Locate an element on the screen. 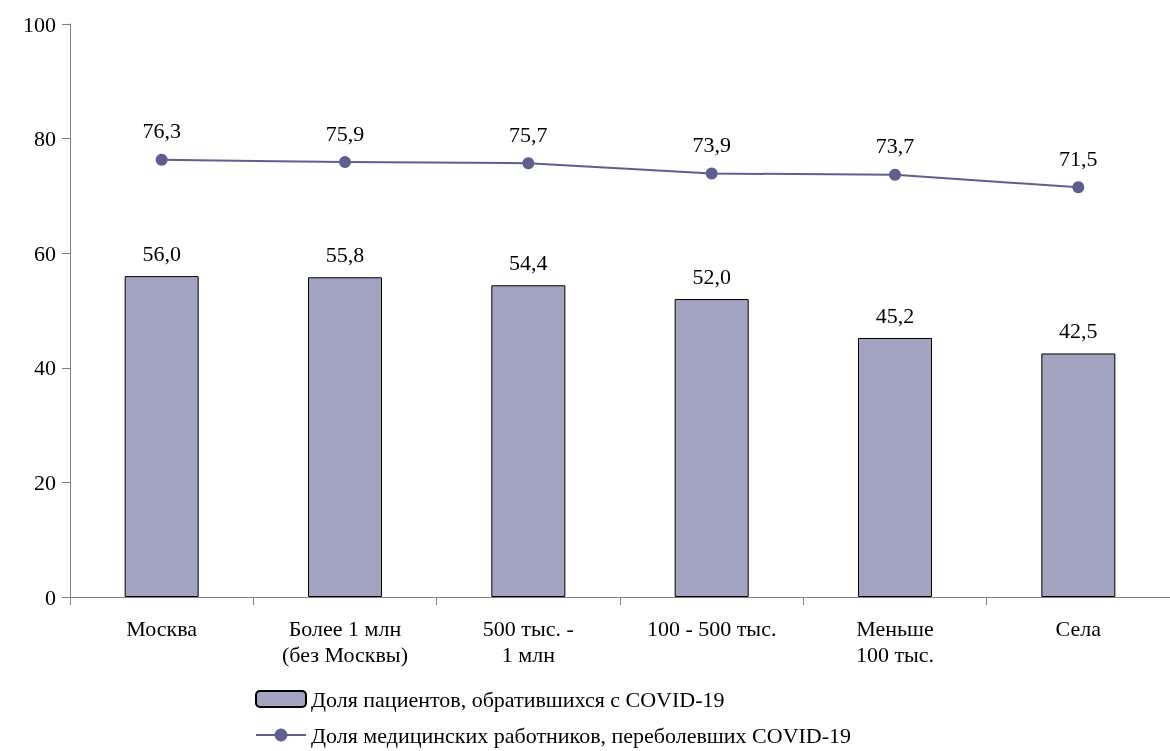 This screenshot has width=1170, height=751. data-label: 73,9 is located at coordinates (711, 145).